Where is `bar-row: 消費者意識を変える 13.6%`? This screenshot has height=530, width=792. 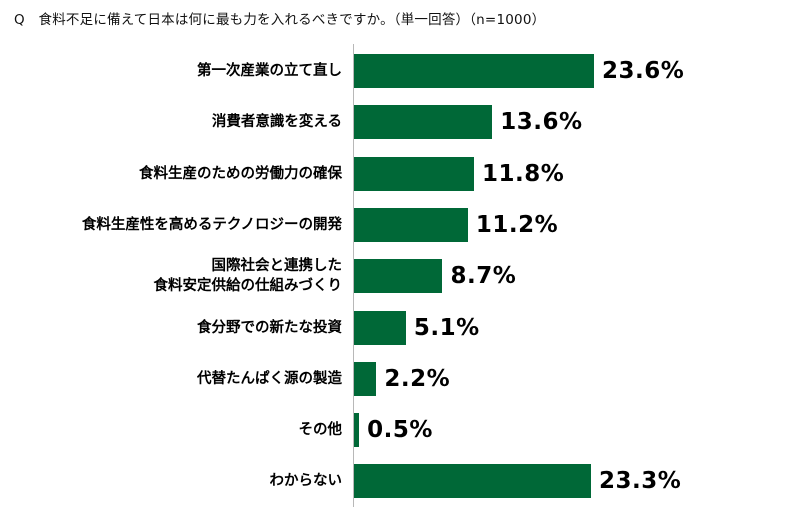
bar-row: 消費者意識を変える 13.6% is located at coordinates (396, 122).